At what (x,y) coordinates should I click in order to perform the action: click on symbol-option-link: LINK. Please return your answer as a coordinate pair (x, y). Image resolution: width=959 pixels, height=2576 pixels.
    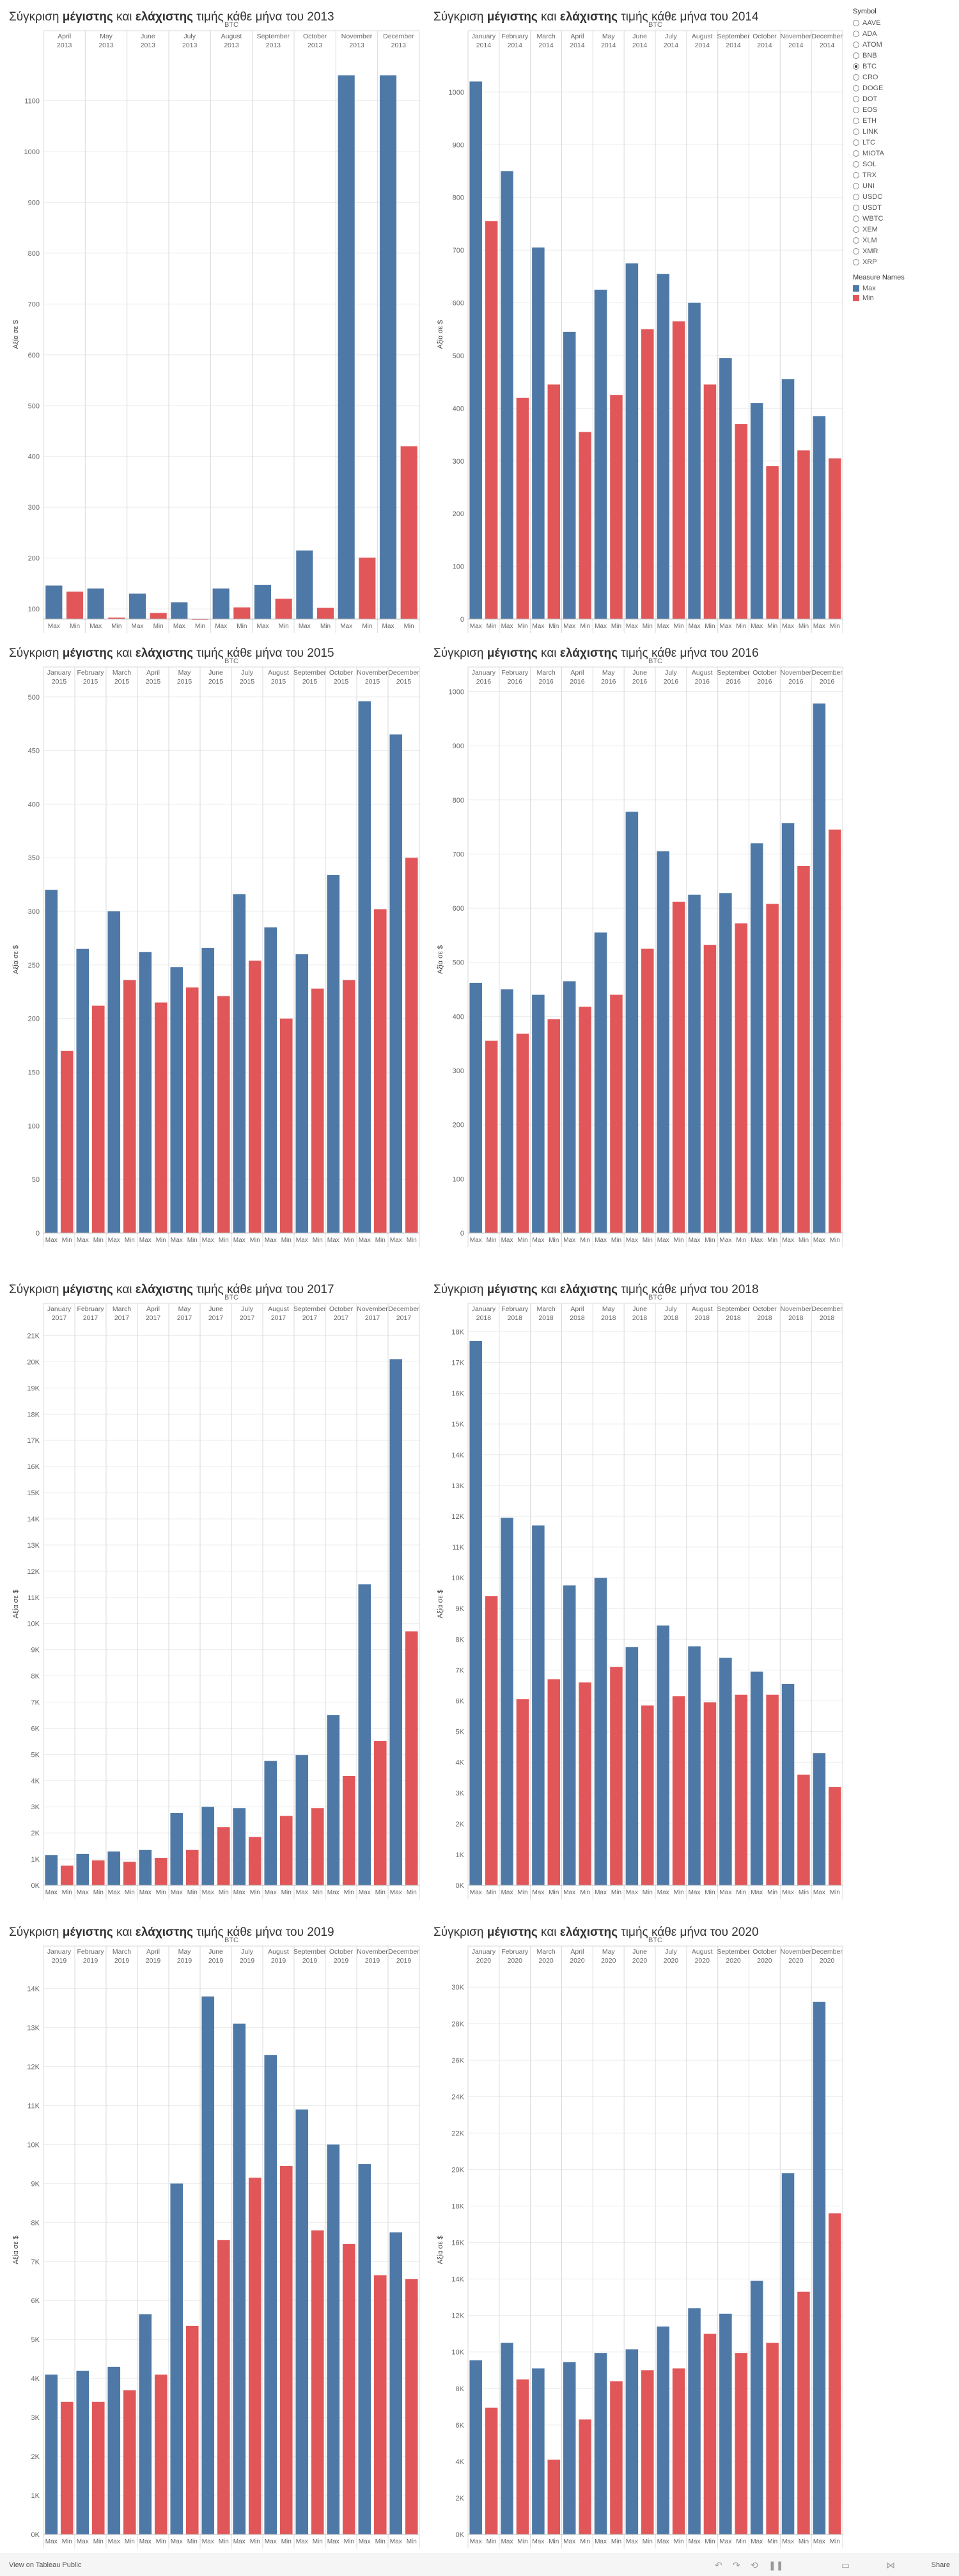
    Looking at the image, I should click on (904, 131).